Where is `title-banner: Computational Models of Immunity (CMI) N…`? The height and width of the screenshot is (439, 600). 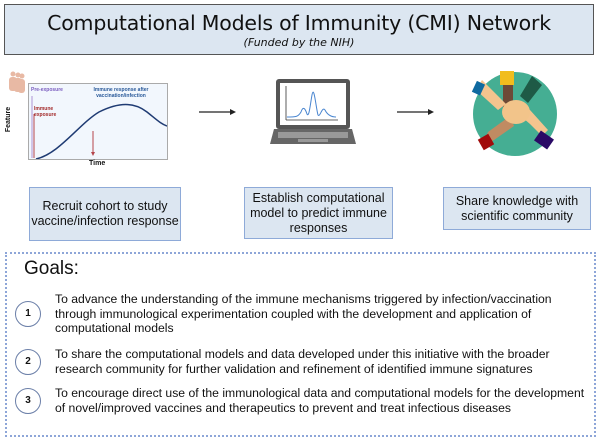 title-banner: Computational Models of Immunity (CMI) N… is located at coordinates (299, 29).